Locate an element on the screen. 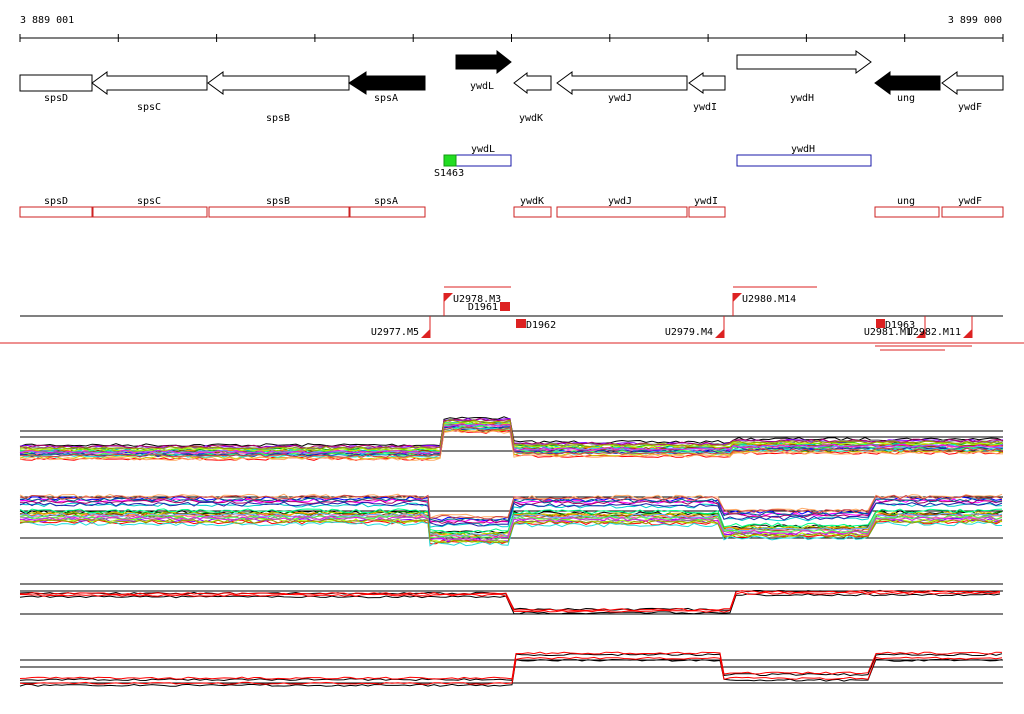 The image size is (1024, 714). gene-ywdK: ywdK is located at coordinates (532, 97).